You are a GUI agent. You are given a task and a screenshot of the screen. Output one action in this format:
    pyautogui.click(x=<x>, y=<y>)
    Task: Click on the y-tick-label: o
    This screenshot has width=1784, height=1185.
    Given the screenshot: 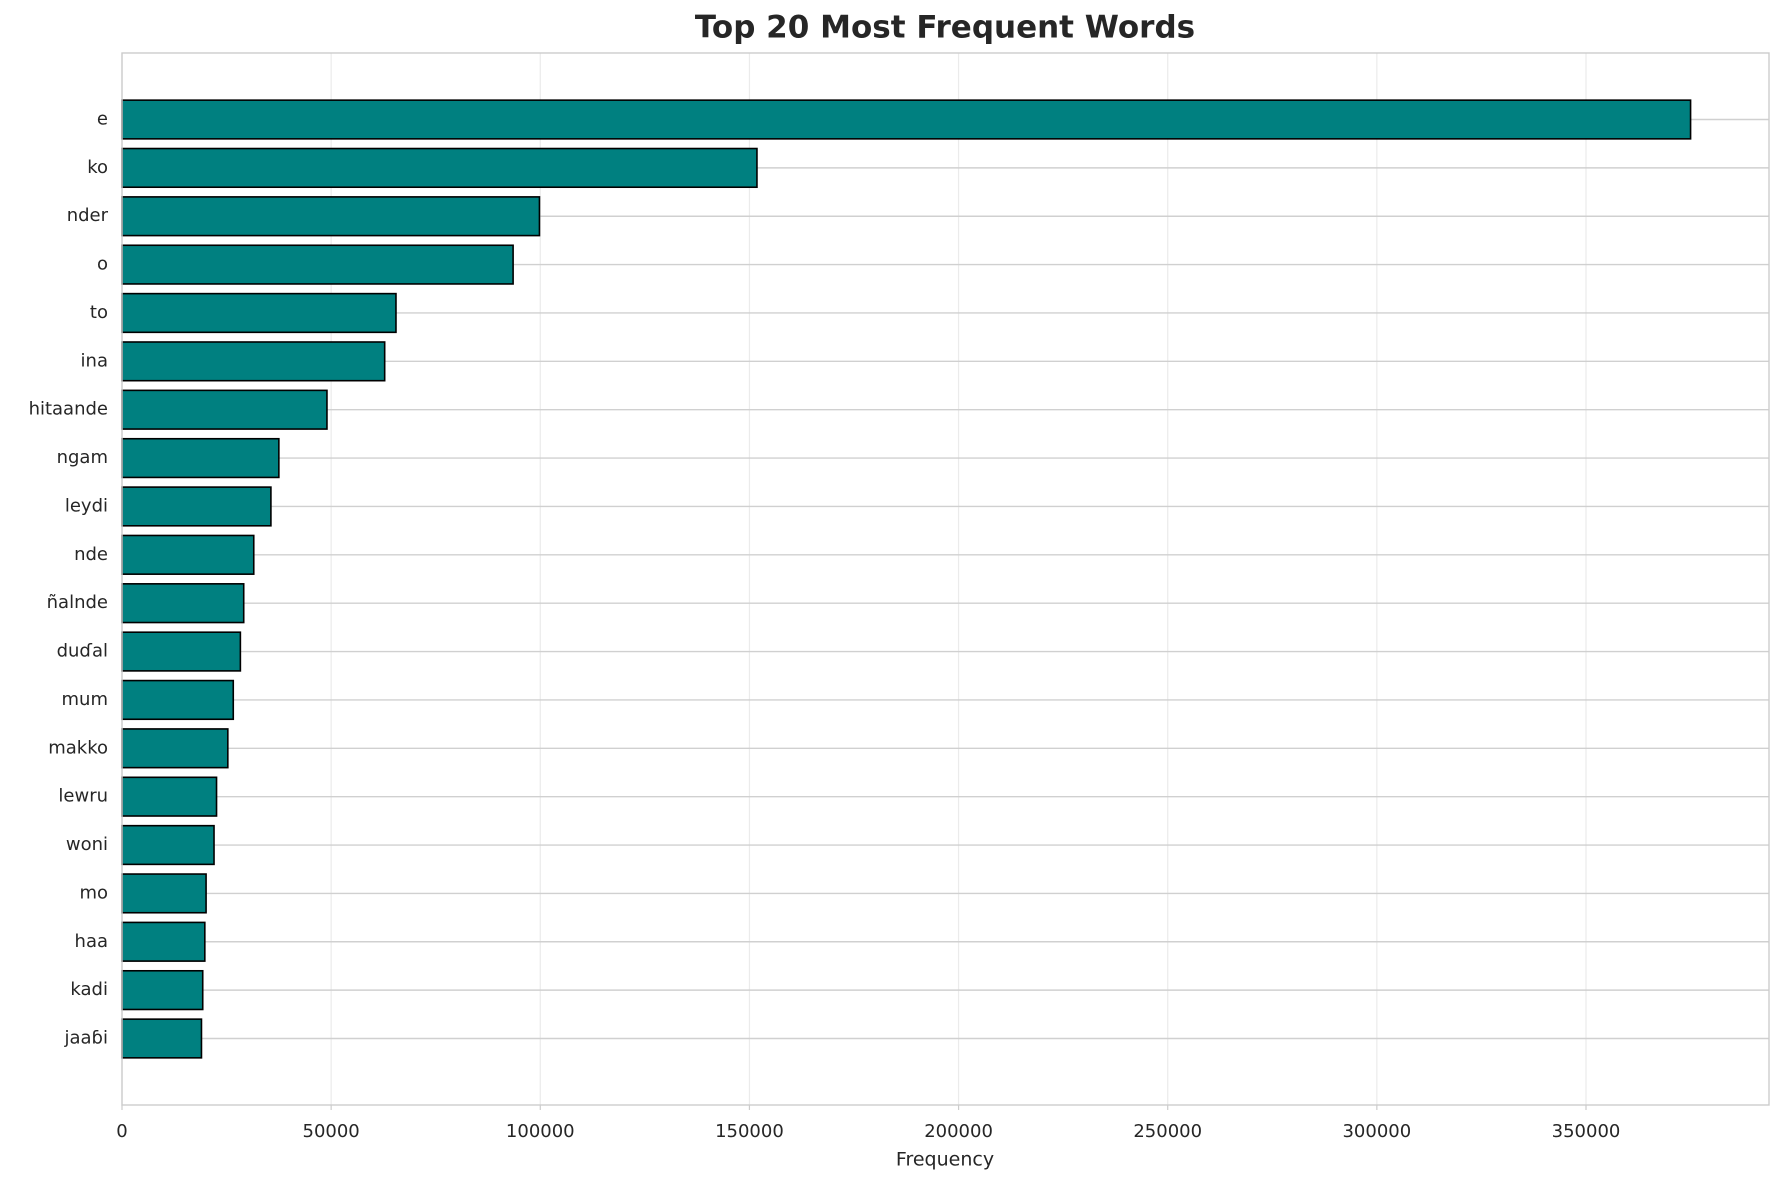 What is the action you would take?
    pyautogui.click(x=102, y=264)
    